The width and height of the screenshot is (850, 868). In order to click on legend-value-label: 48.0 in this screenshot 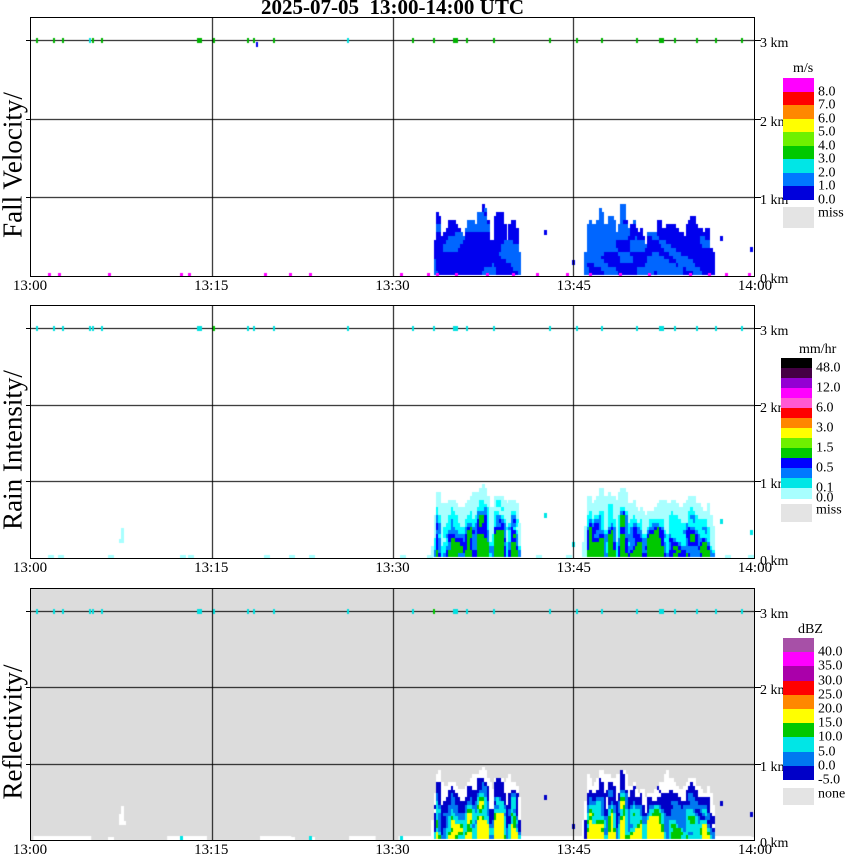, I will do `click(828, 368)`.